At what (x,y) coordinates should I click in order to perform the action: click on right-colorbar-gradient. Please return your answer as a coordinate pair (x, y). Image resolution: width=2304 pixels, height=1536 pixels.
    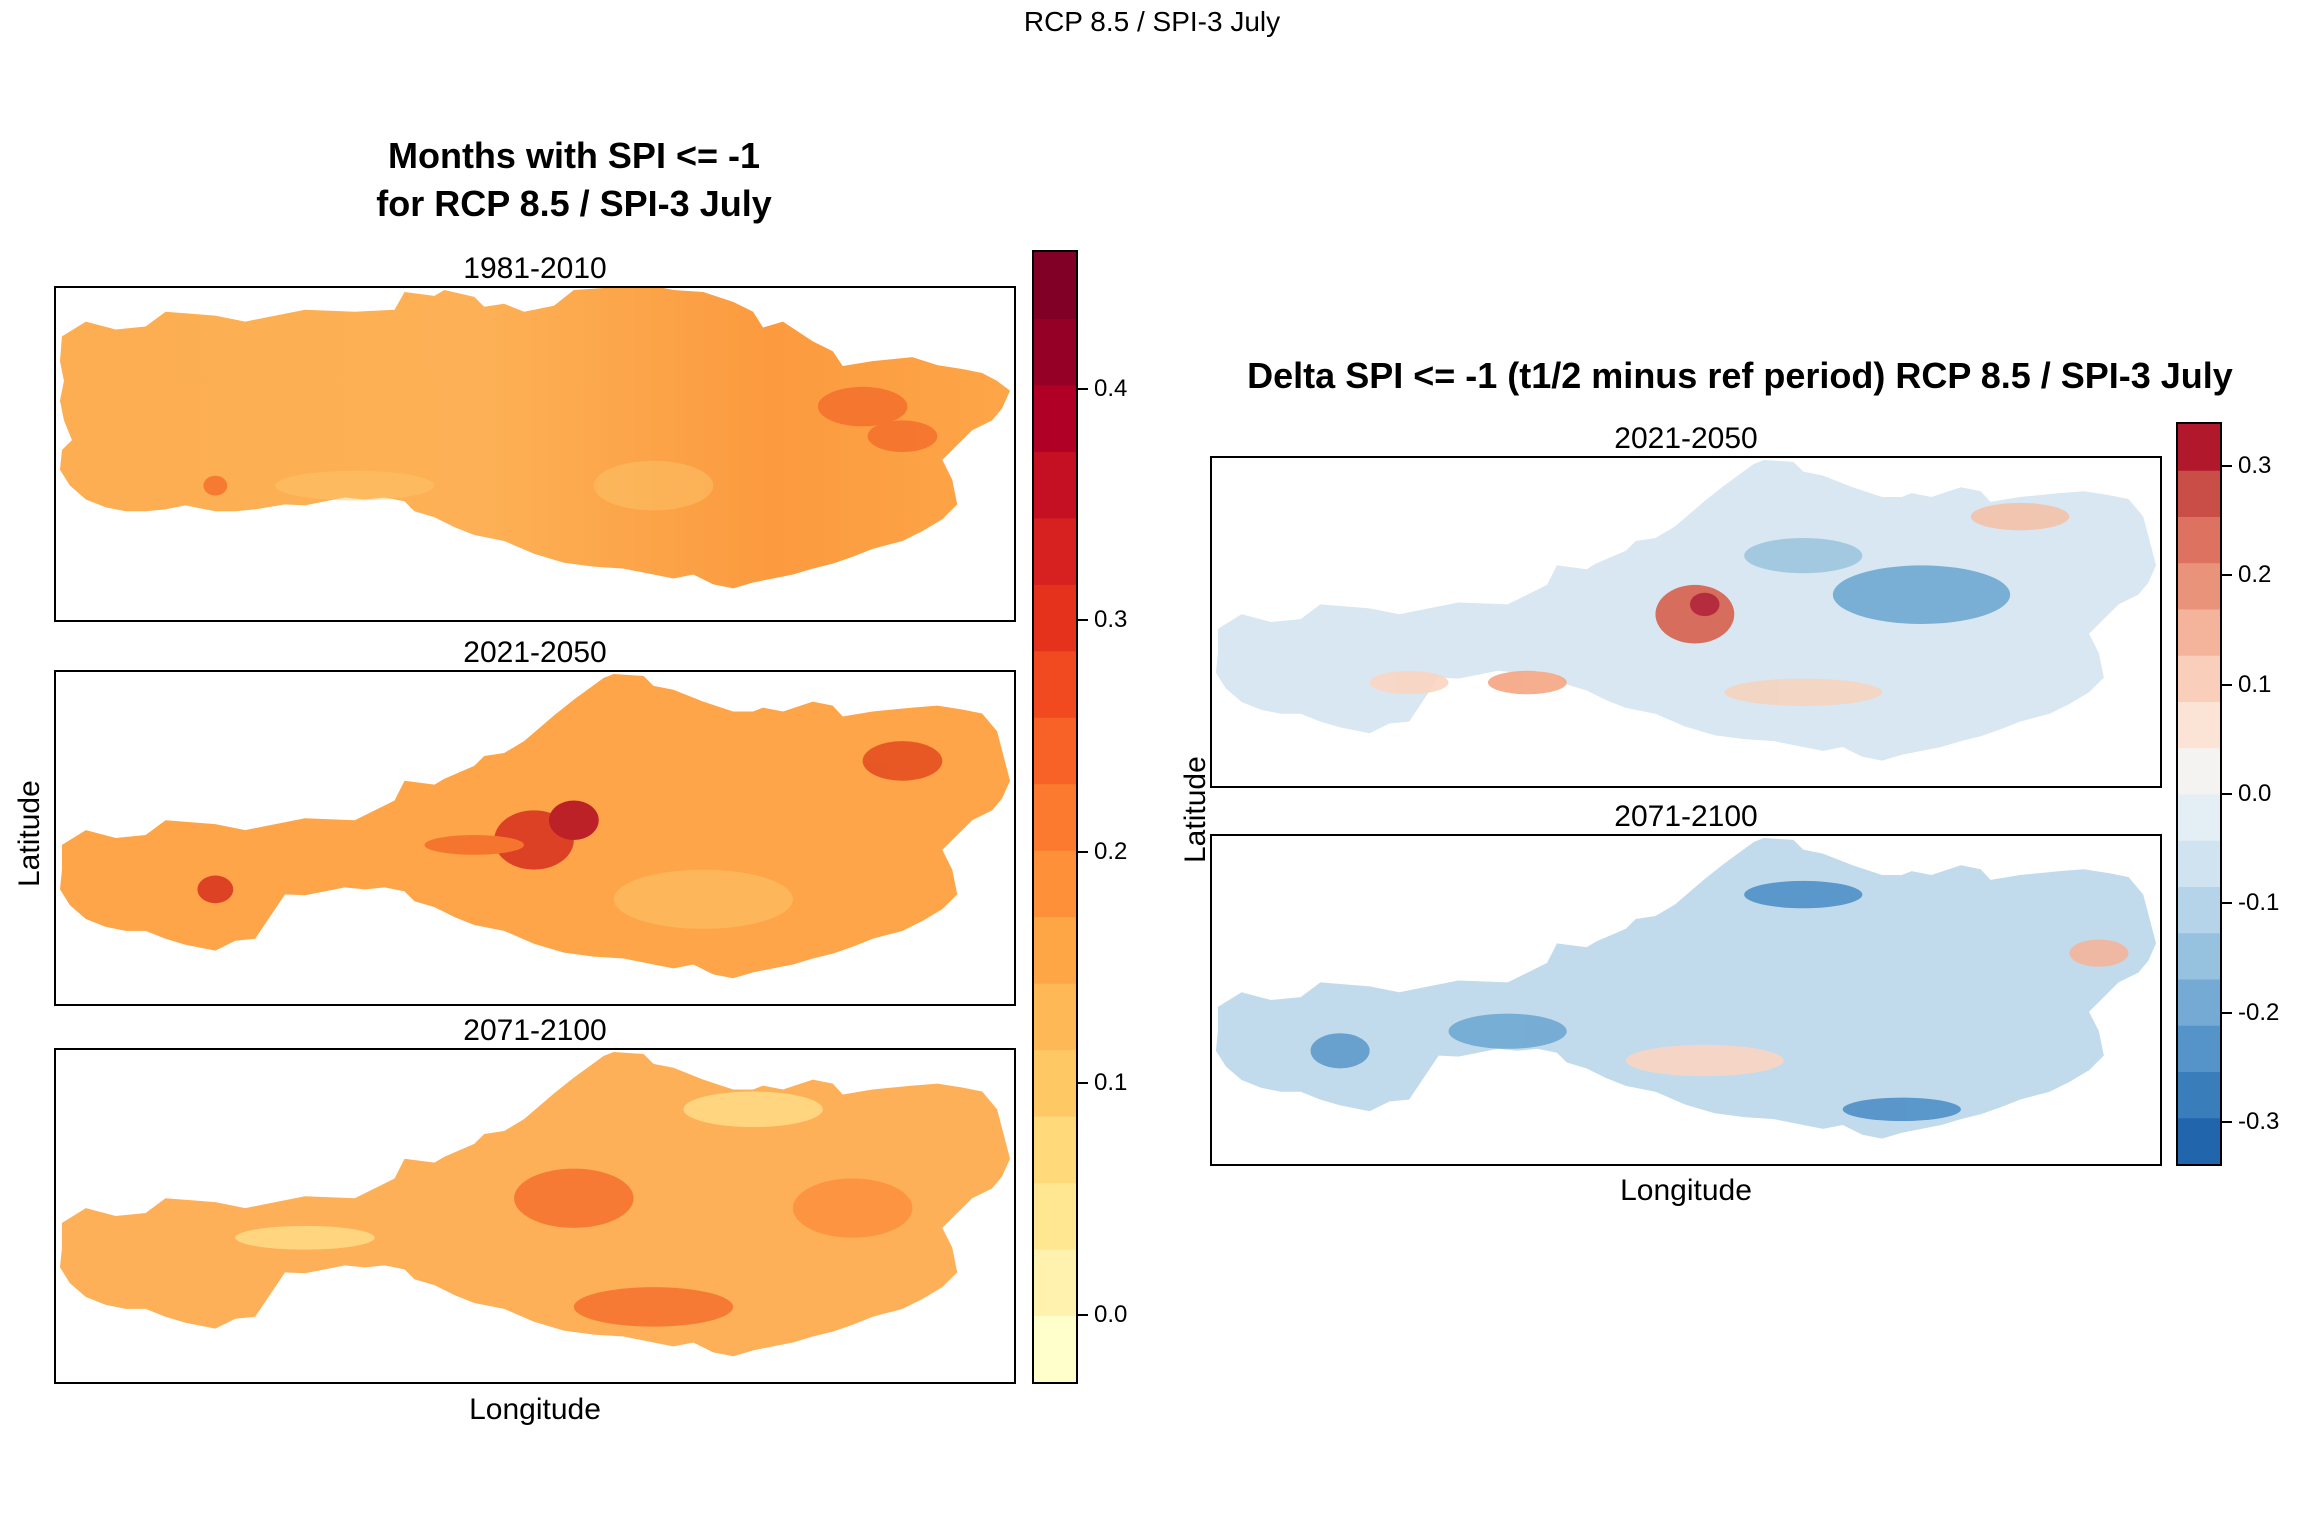
    Looking at the image, I should click on (2199, 794).